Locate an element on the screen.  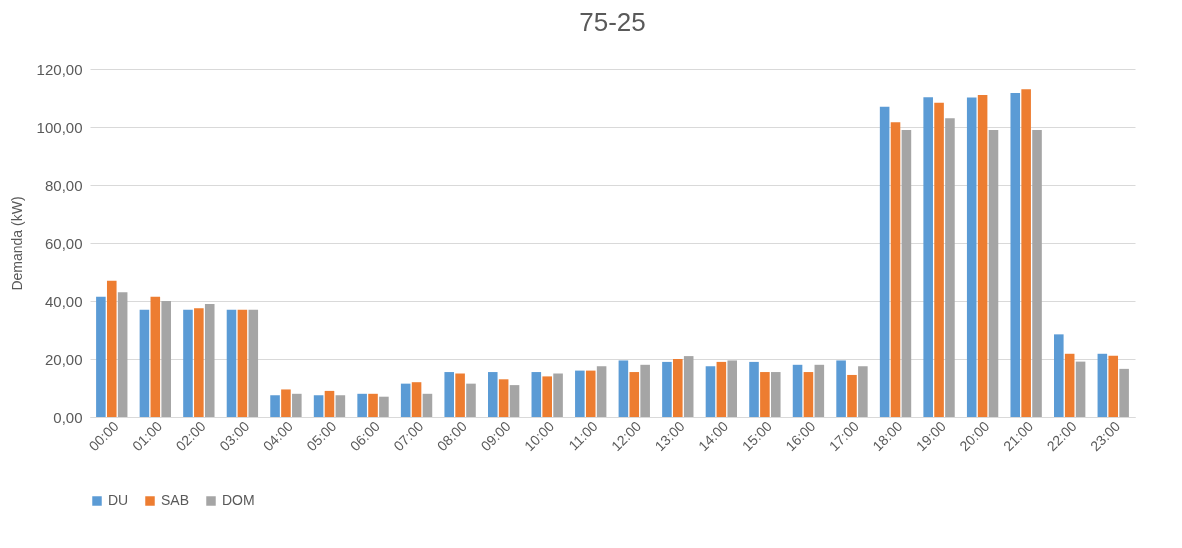
chart-title: 75-25 is located at coordinates (612, 22).